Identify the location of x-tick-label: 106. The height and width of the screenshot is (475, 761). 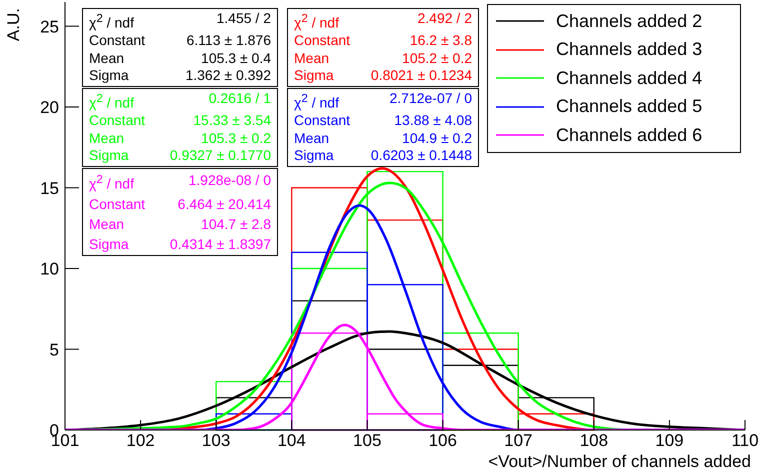
(442, 440).